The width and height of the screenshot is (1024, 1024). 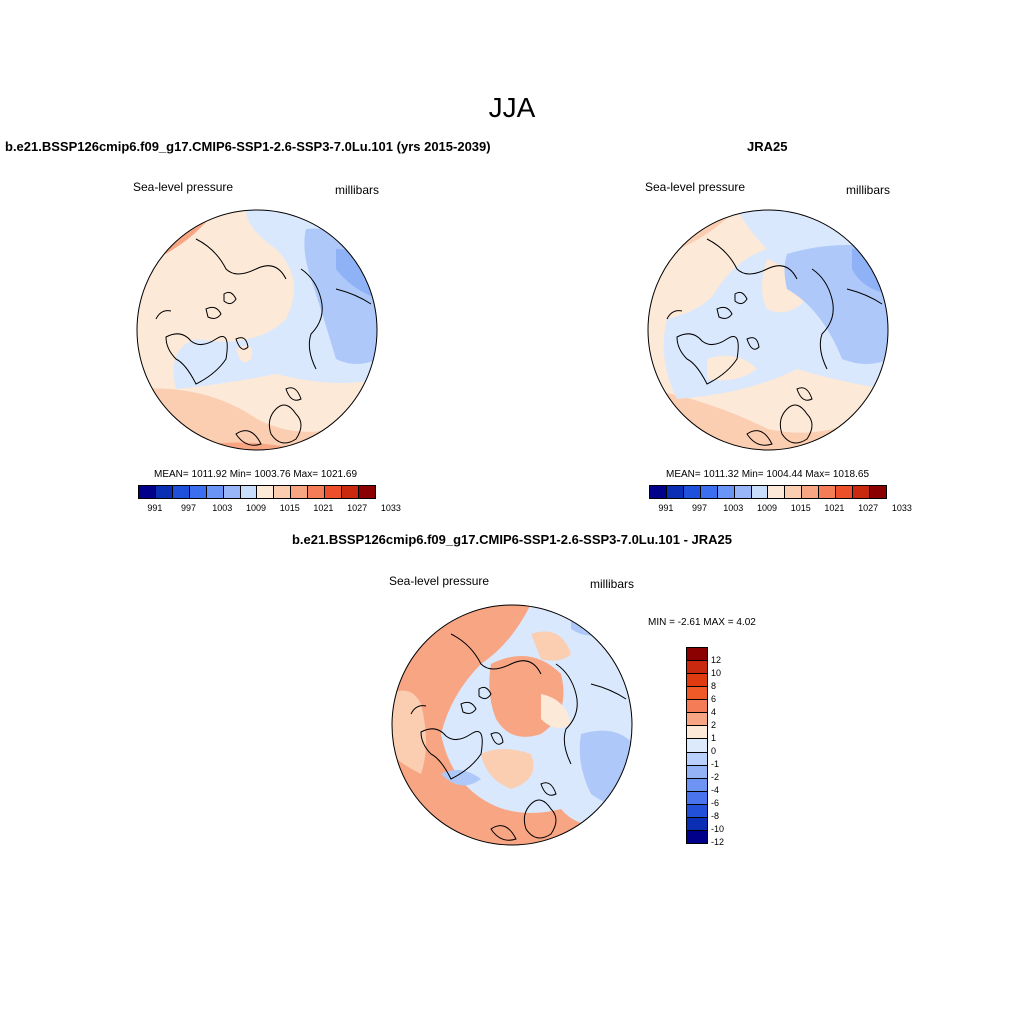 I want to click on panel-2-units-label: millibars, so click(x=868, y=190).